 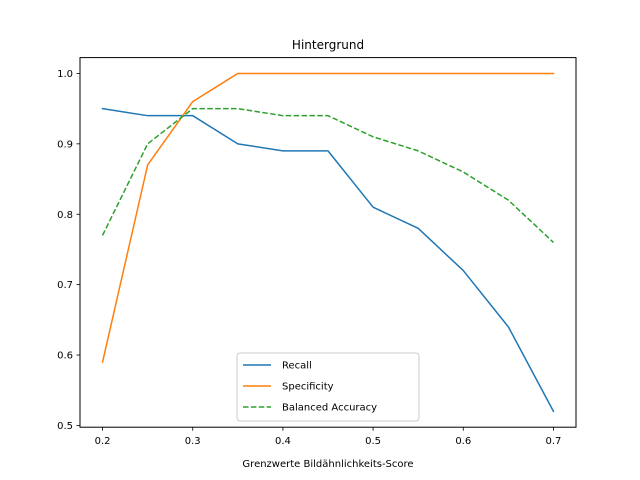 I want to click on x-tick-label: 0.7, so click(x=554, y=441).